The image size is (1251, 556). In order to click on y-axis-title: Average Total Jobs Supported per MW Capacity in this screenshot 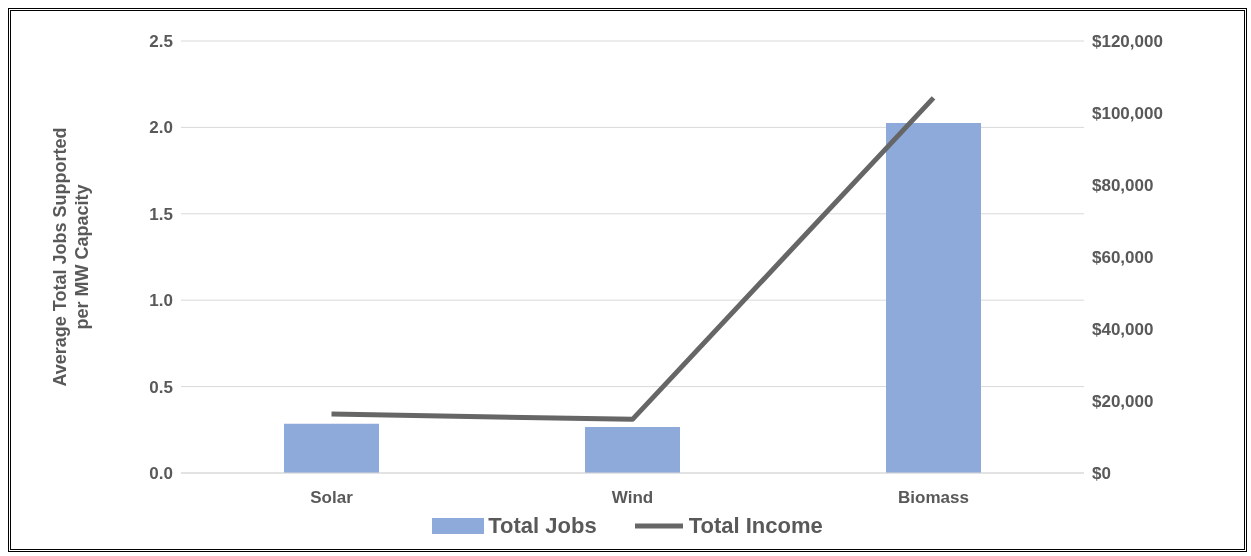, I will do `click(71, 257)`.